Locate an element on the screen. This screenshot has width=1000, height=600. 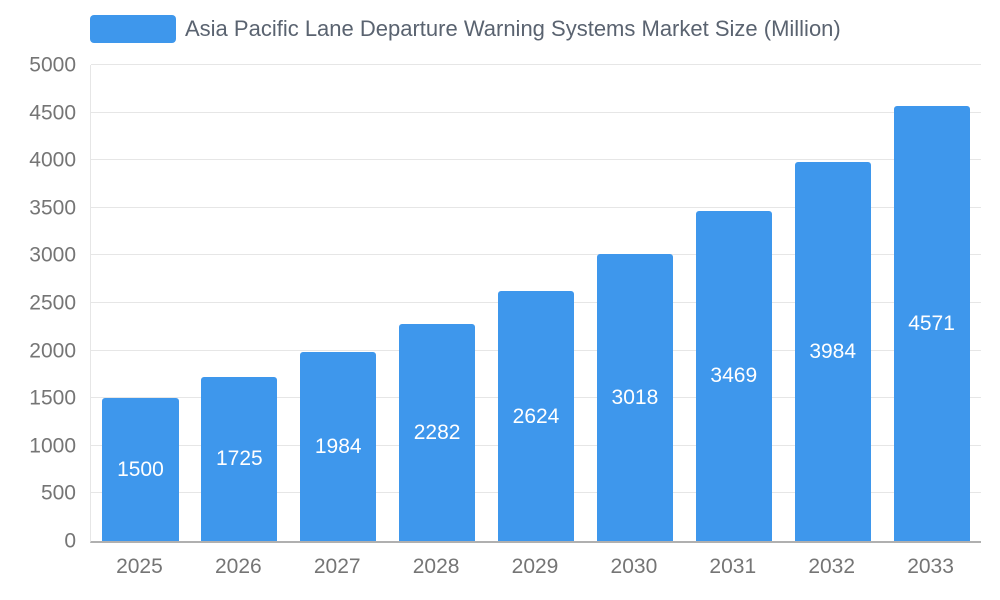
bar-slot: 4571 is located at coordinates (931, 303).